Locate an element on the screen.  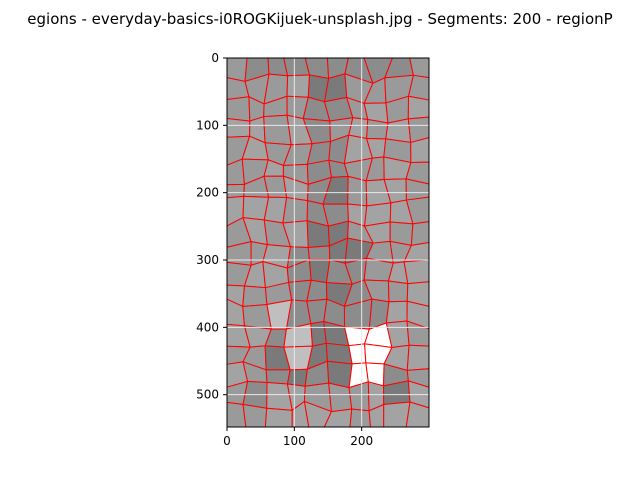
x-axis: 0 100 200 is located at coordinates (298, 437).